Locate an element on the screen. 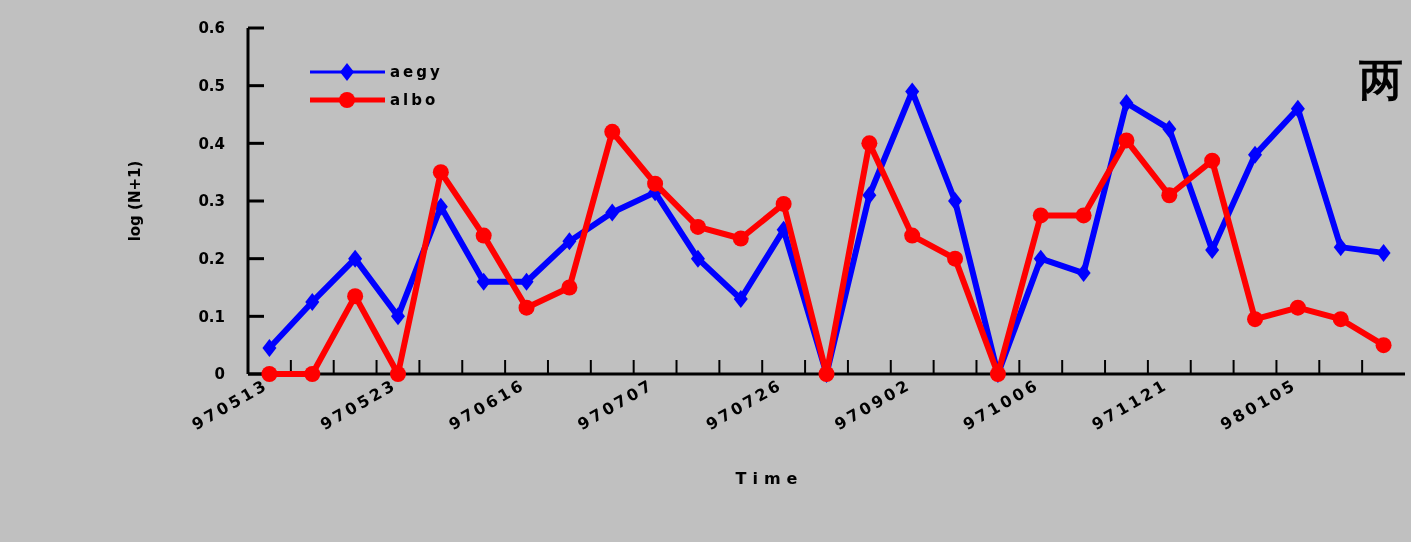  legend-label: albo is located at coordinates (414, 100).